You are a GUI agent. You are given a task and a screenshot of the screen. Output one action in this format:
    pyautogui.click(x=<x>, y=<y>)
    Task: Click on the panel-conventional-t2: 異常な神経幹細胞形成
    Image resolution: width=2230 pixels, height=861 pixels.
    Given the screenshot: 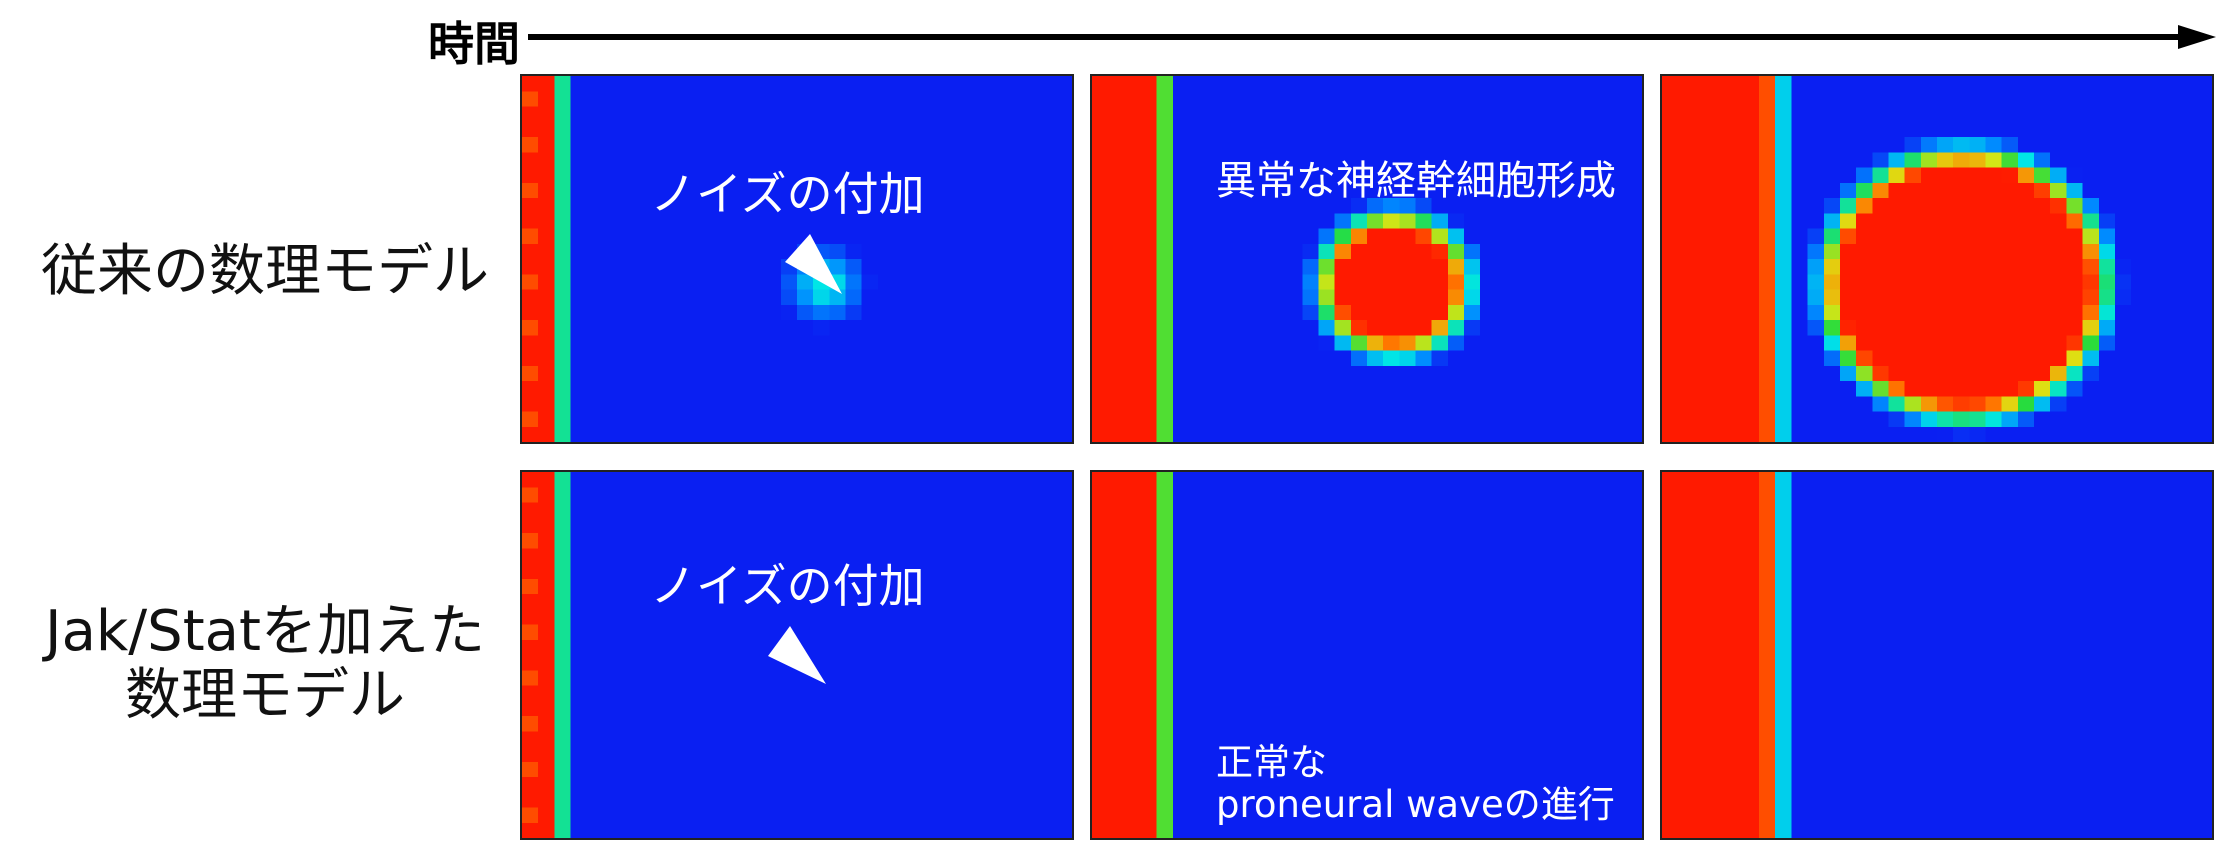 What is the action you would take?
    pyautogui.click(x=1367, y=259)
    